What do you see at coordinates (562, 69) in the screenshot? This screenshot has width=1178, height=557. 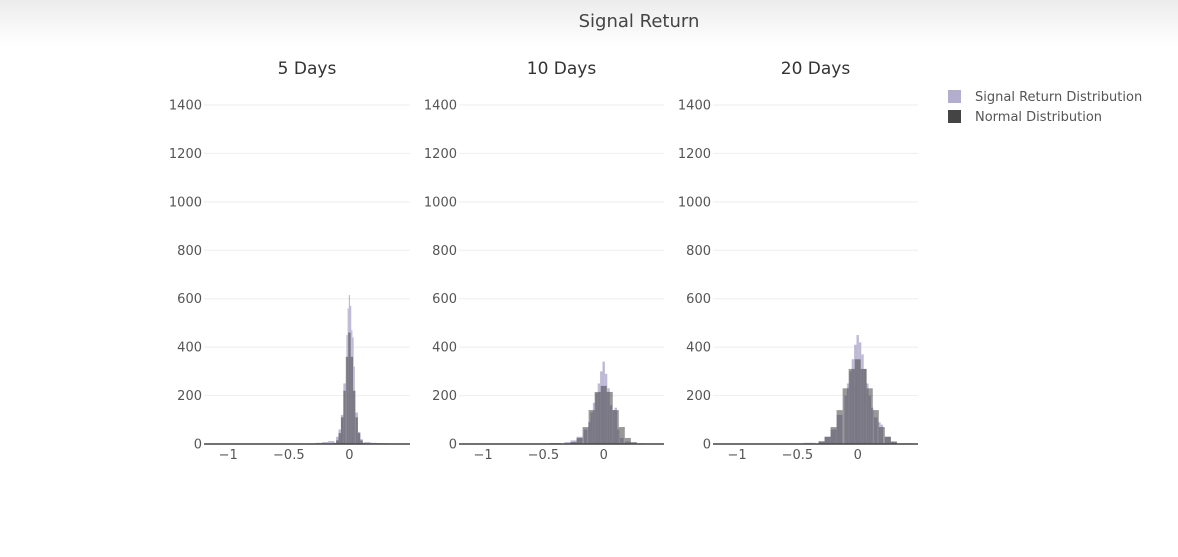 I see `subplot-title: 10 Days` at bounding box center [562, 69].